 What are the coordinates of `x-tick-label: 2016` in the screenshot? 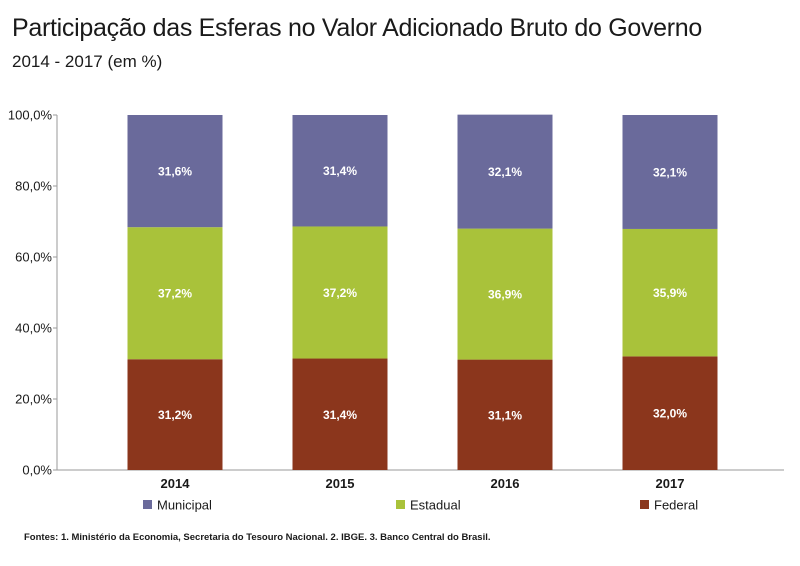 It's located at (505, 483).